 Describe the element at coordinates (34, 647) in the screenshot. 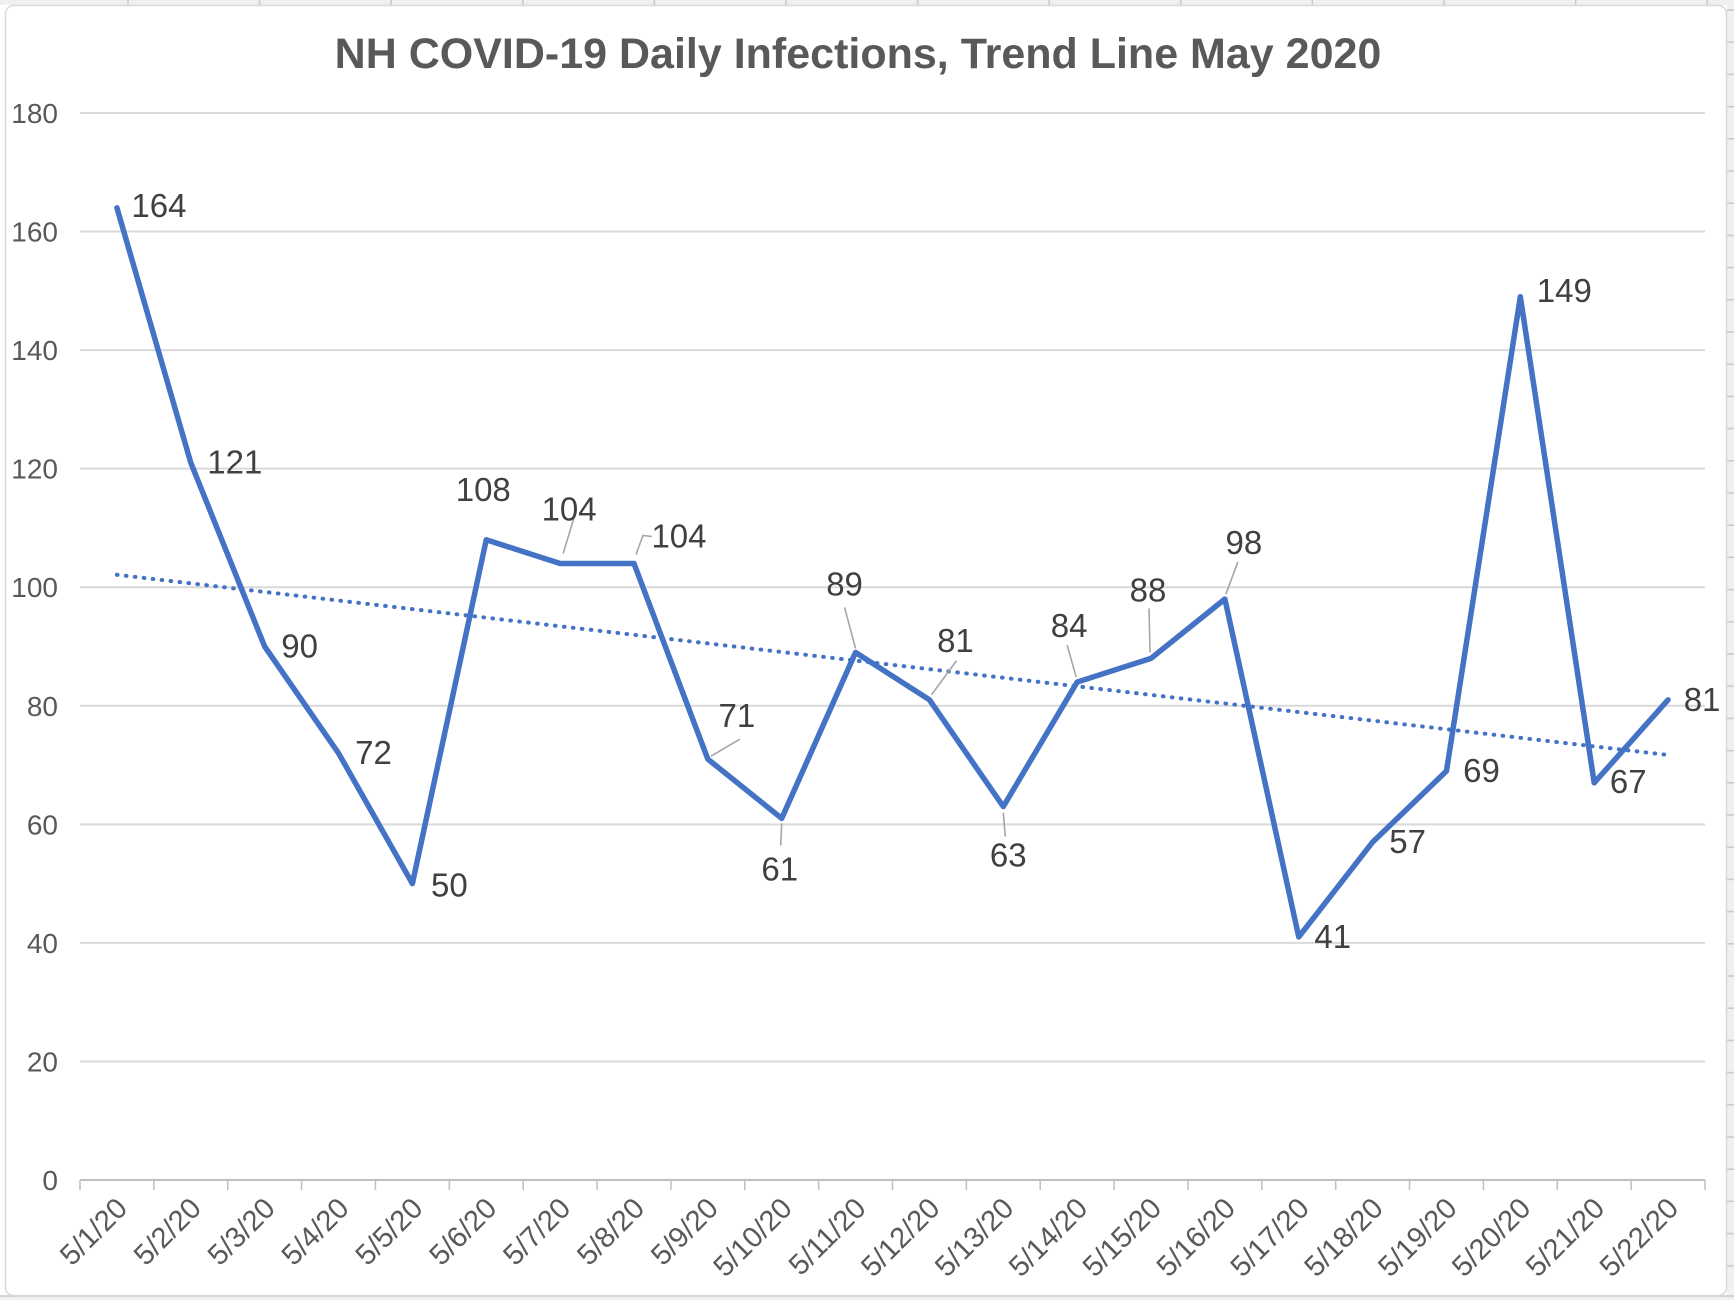

I see `y-axis-labels: 0 20 40 60 80 100 120 140 160 180` at that location.